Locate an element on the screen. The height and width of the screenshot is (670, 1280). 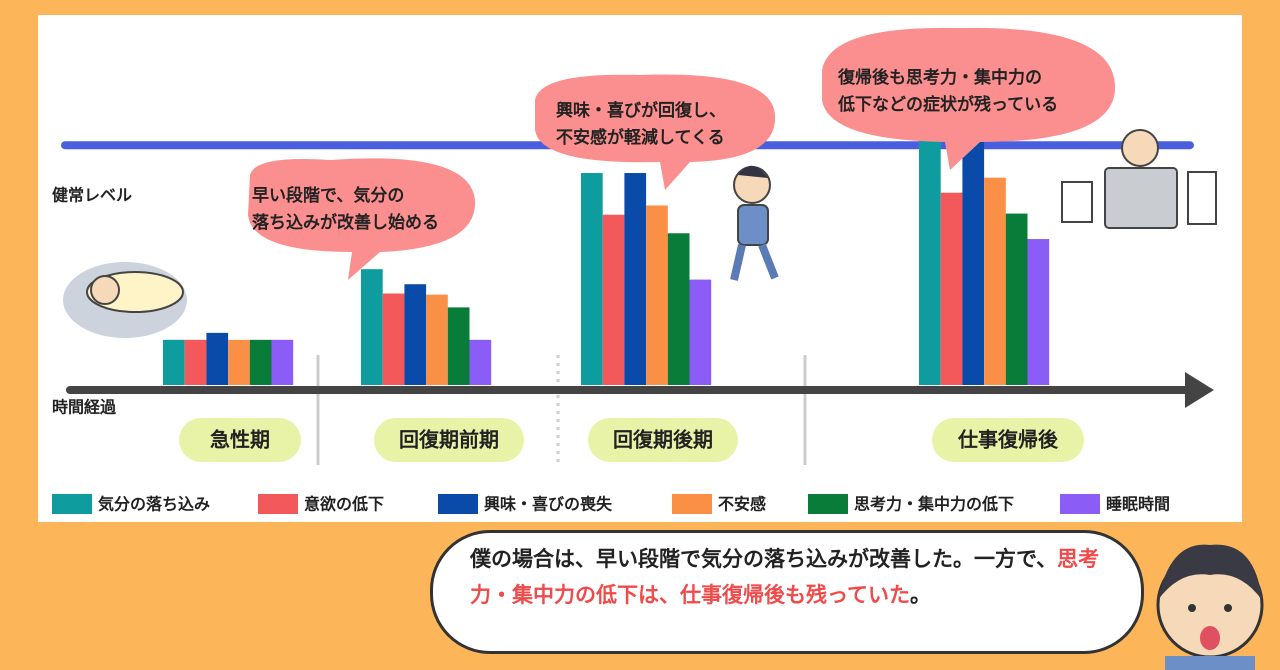
callout-text: 落ち込みが改善し始める is located at coordinates (345, 222).